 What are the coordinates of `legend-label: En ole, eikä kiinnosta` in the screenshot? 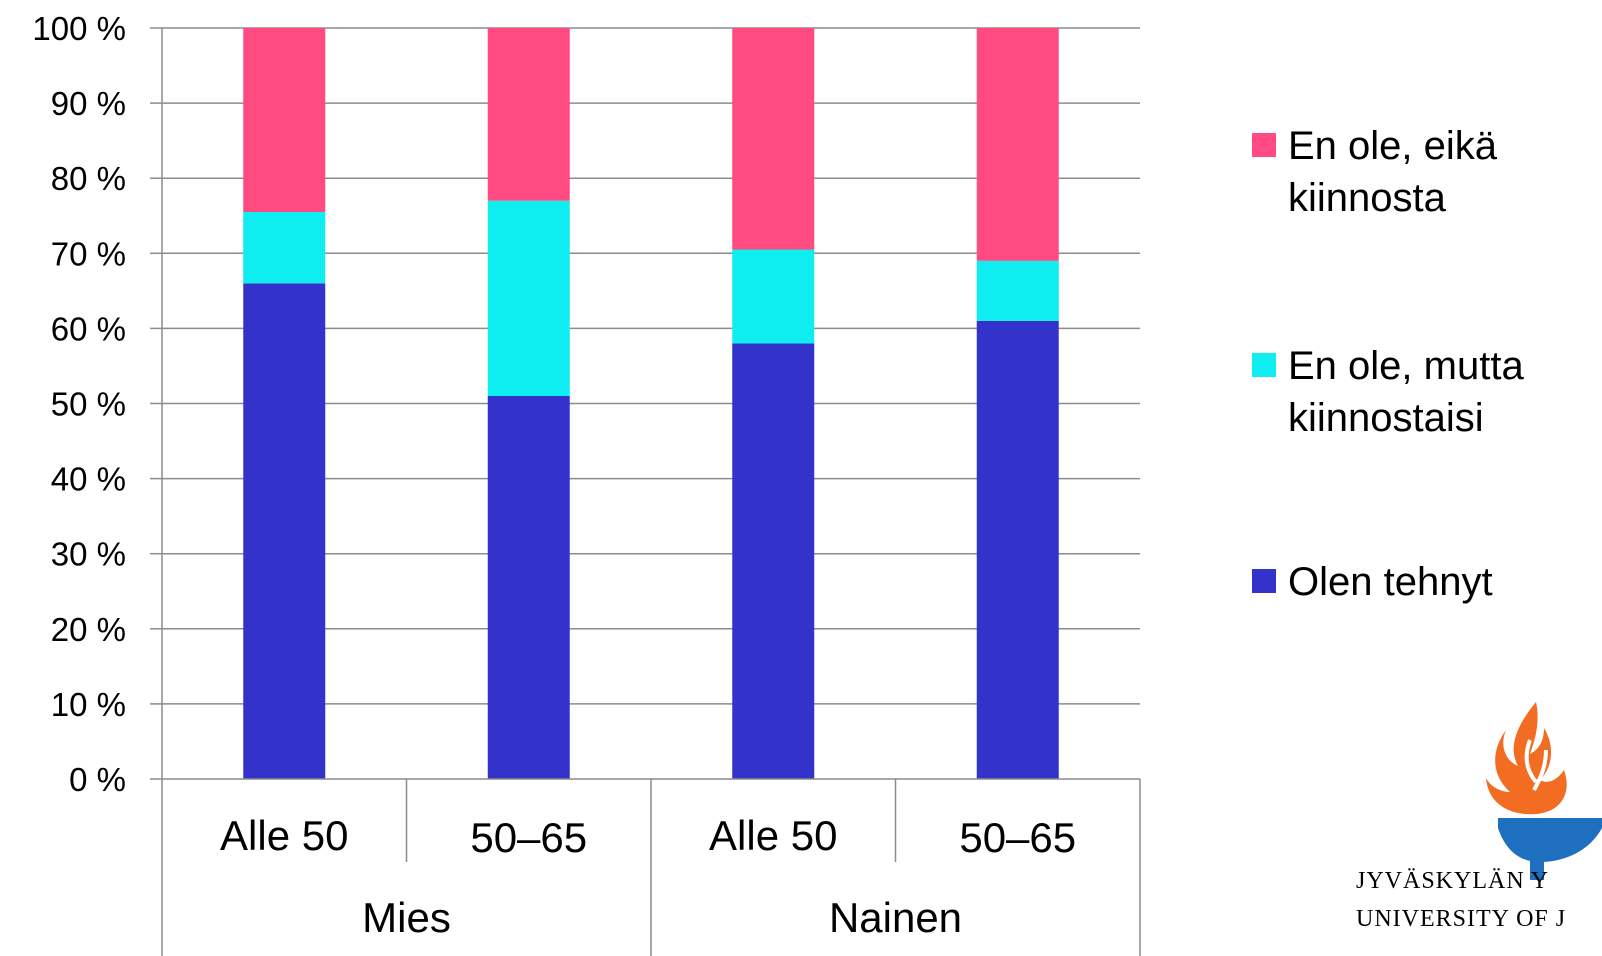 It's located at (1393, 172).